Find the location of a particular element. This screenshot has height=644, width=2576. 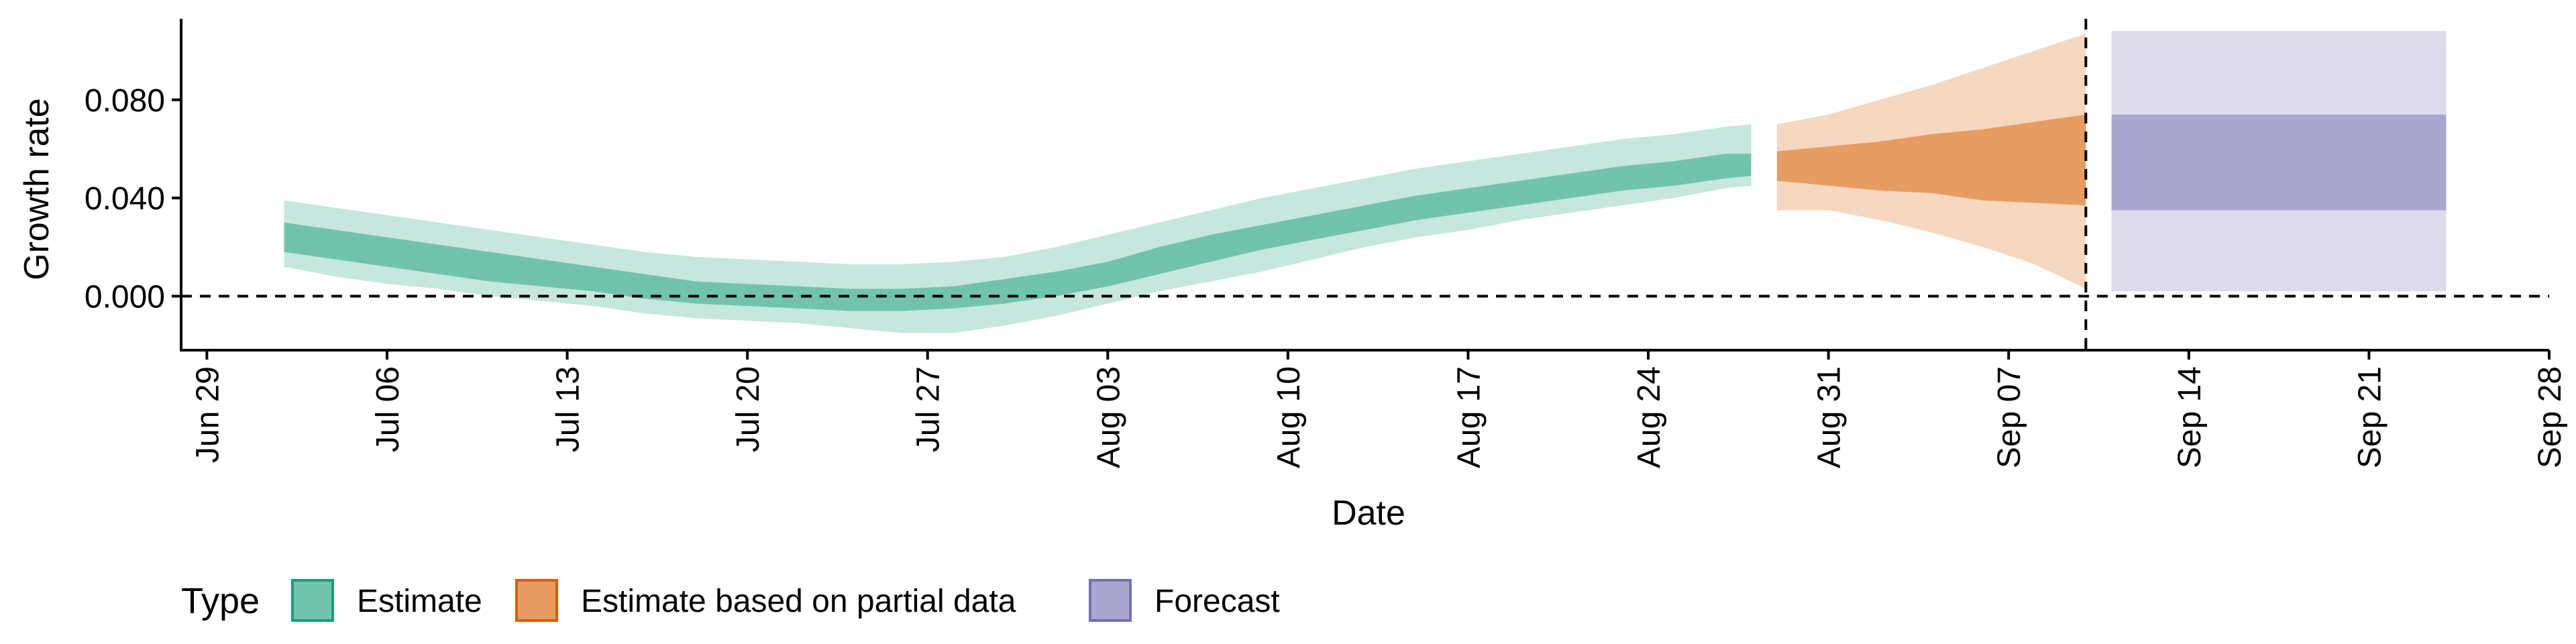

y-tick-label: 0.040 is located at coordinates (125, 199).